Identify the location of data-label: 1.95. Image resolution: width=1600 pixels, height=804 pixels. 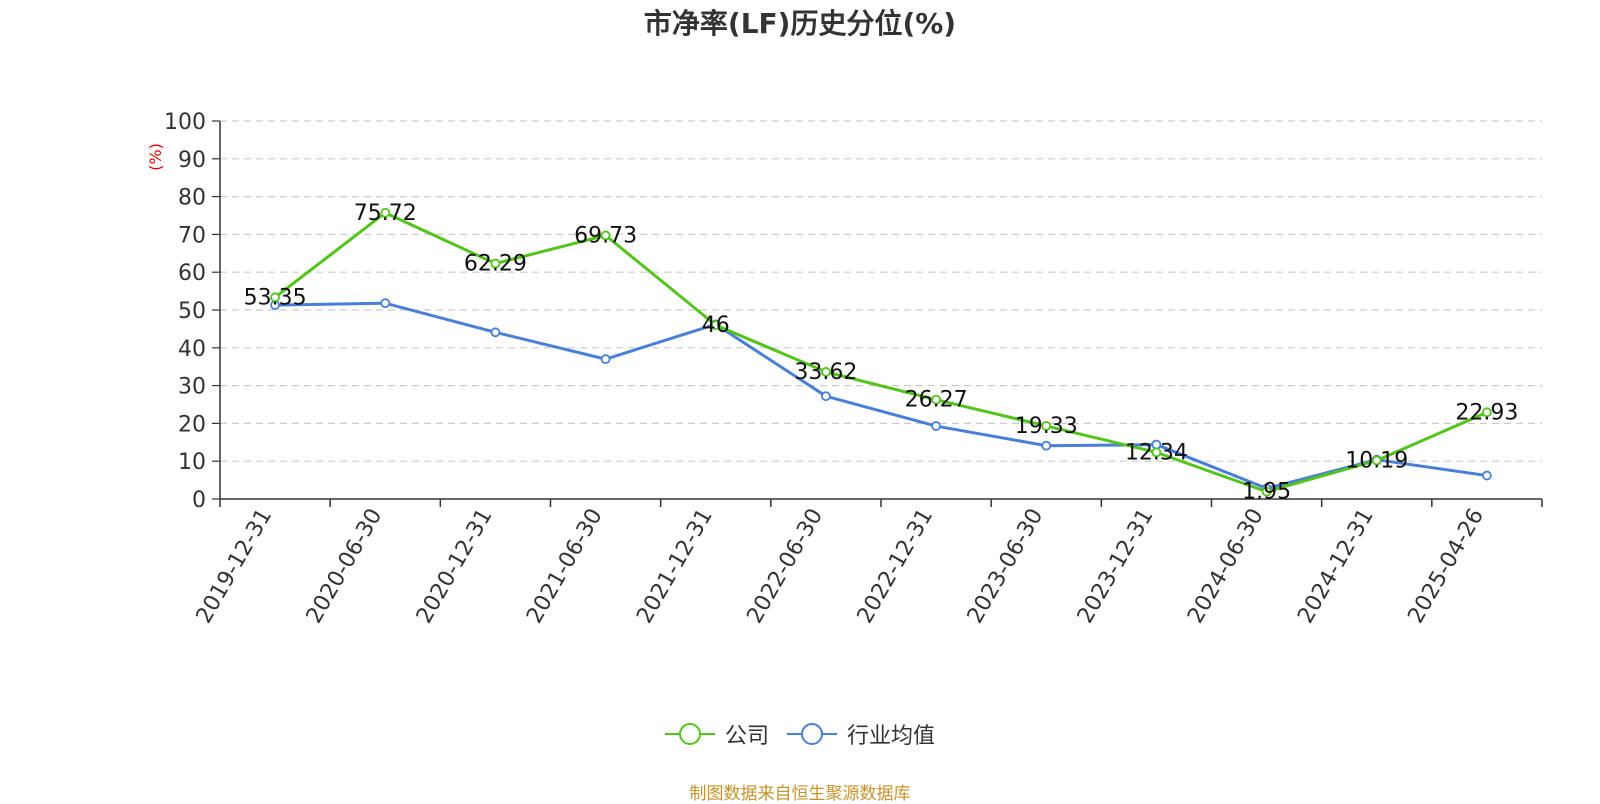
(1266, 492).